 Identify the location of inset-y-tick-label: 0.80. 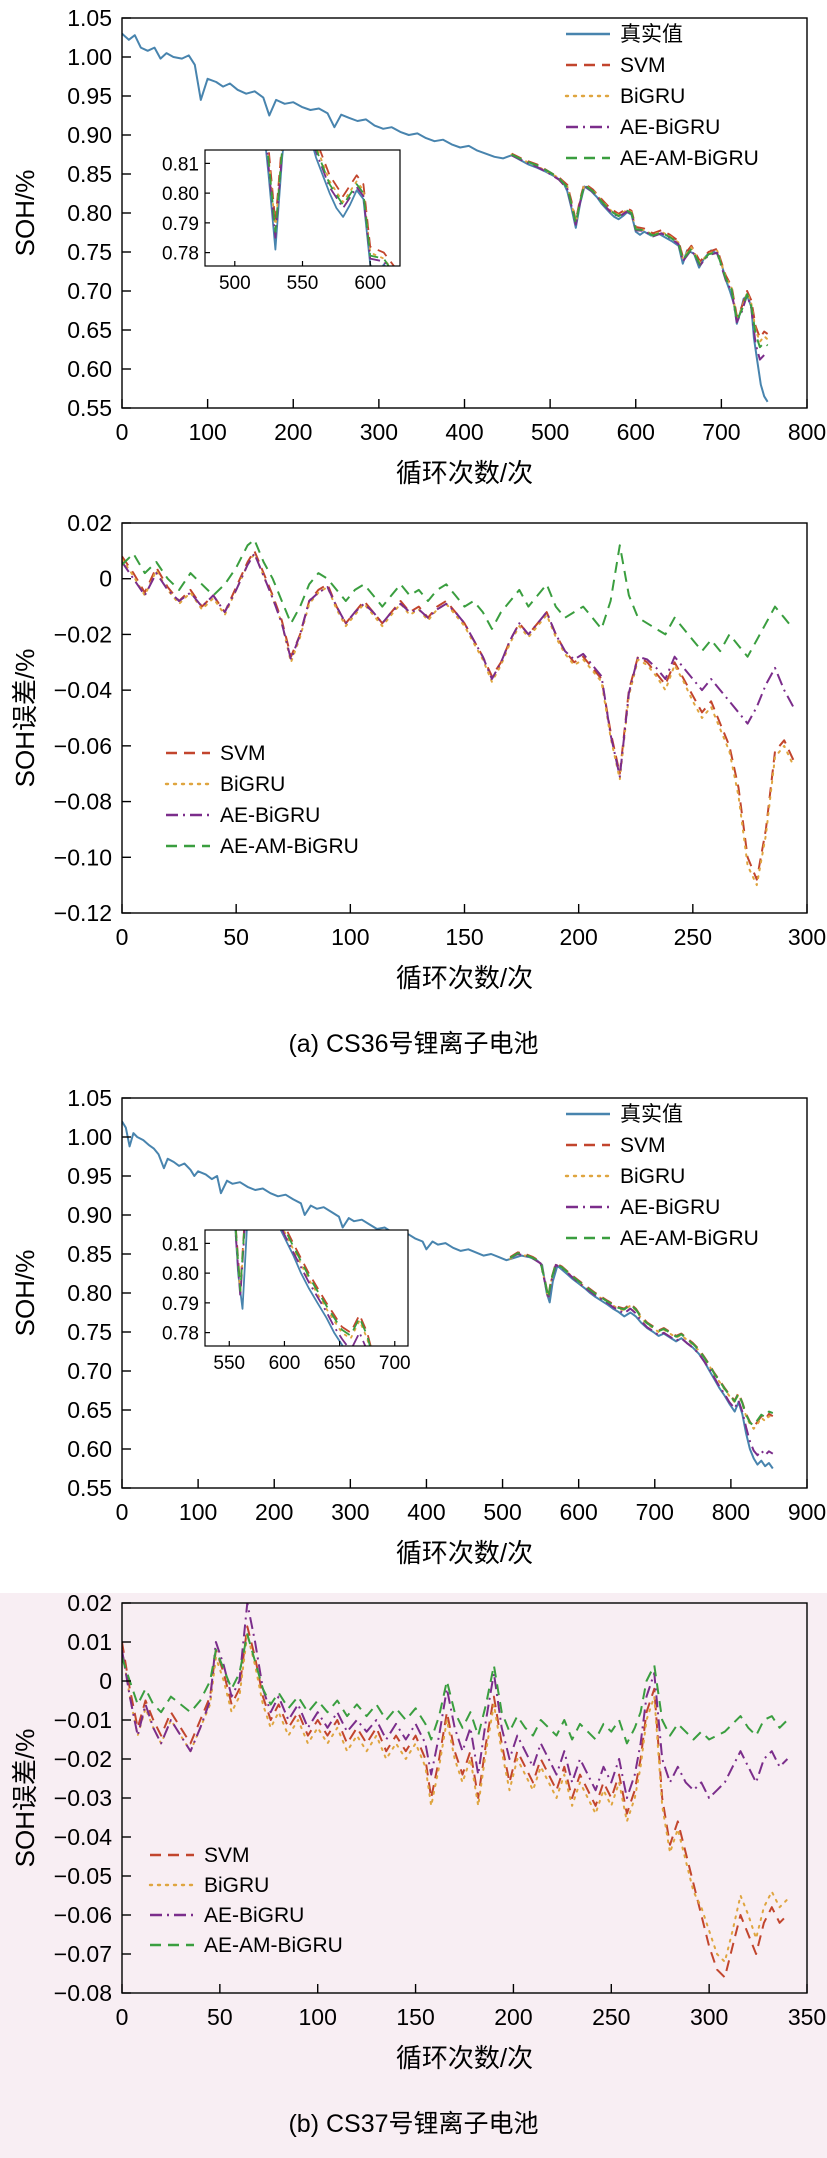
(180, 194).